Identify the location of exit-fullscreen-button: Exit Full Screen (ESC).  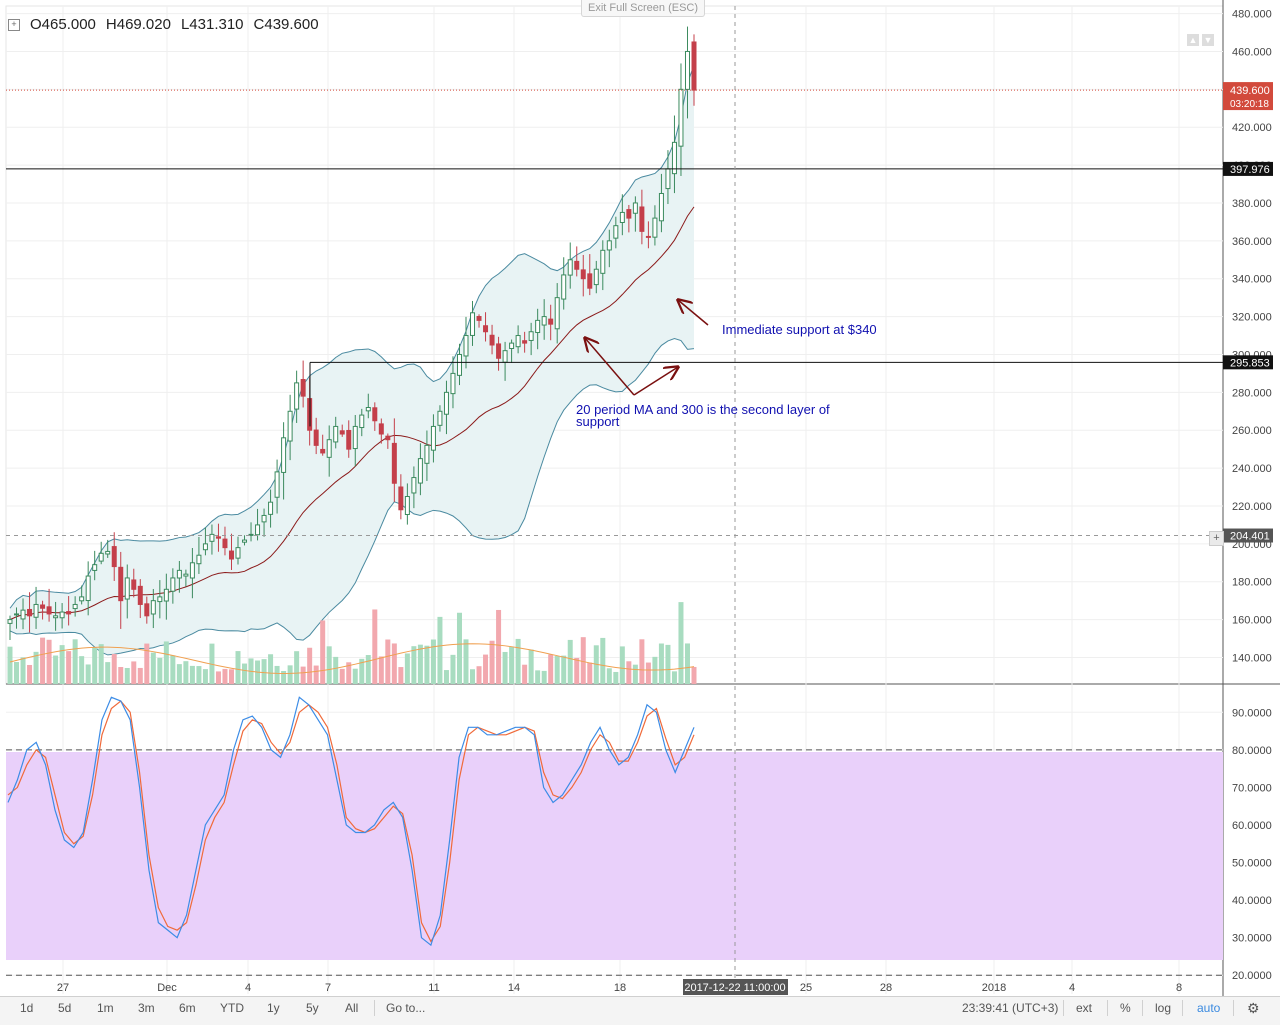
(643, 8).